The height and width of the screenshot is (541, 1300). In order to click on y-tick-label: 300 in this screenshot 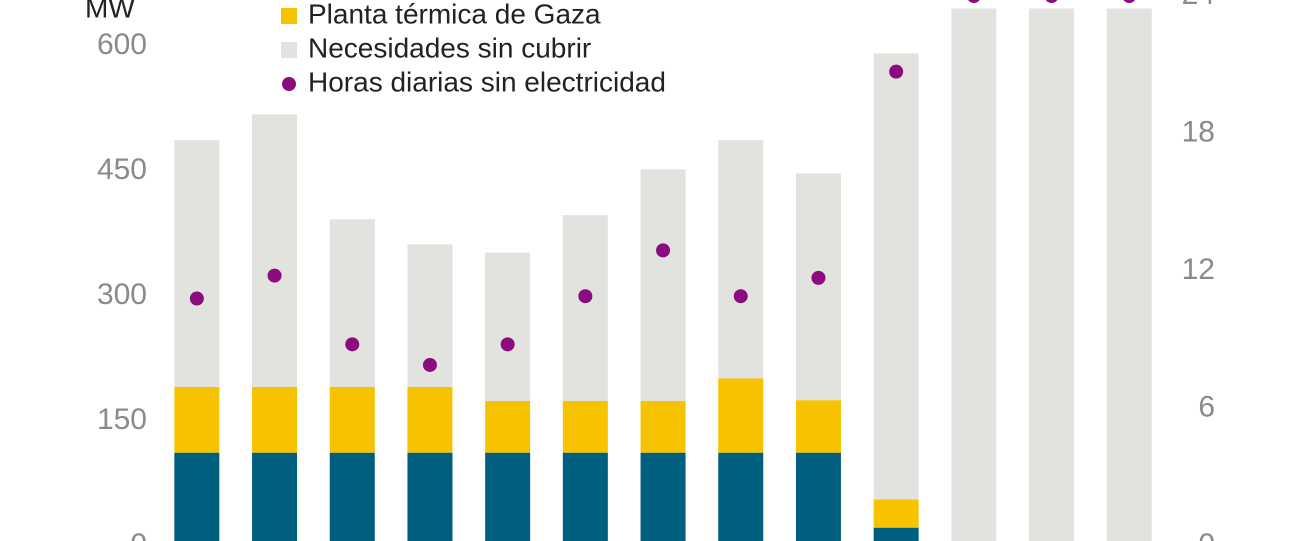, I will do `click(122, 294)`.